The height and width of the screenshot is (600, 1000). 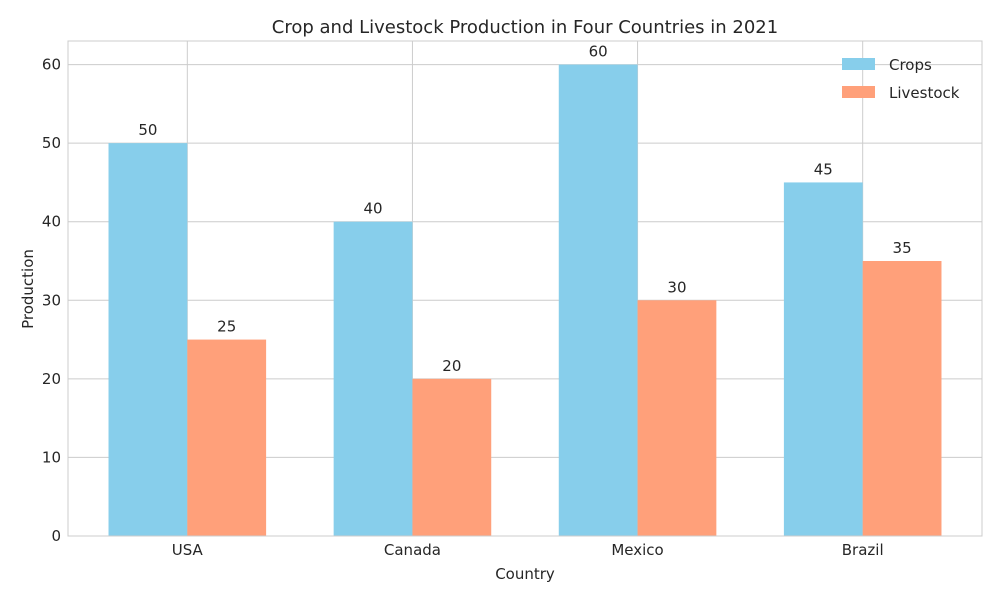 I want to click on legend-label-livestock: Livestock, so click(x=924, y=93).